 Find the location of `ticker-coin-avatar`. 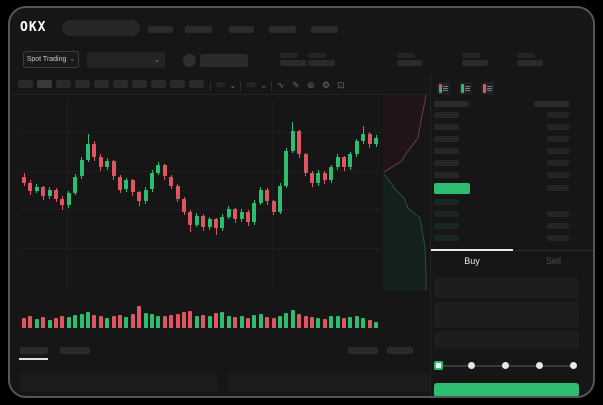

ticker-coin-avatar is located at coordinates (189, 60).